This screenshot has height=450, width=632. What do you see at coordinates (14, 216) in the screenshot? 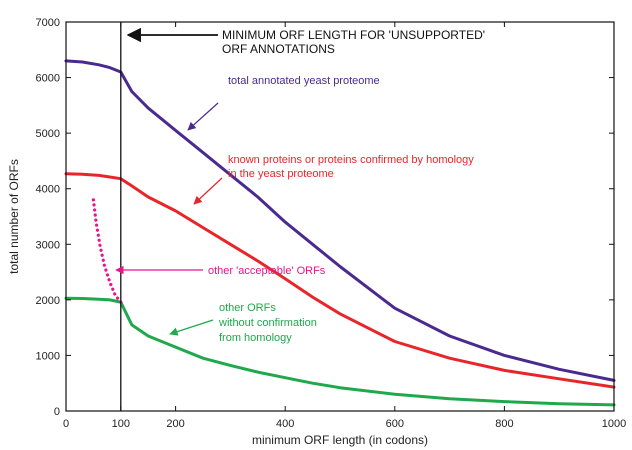
I see `y-axis-title: total number of ORFs` at bounding box center [14, 216].